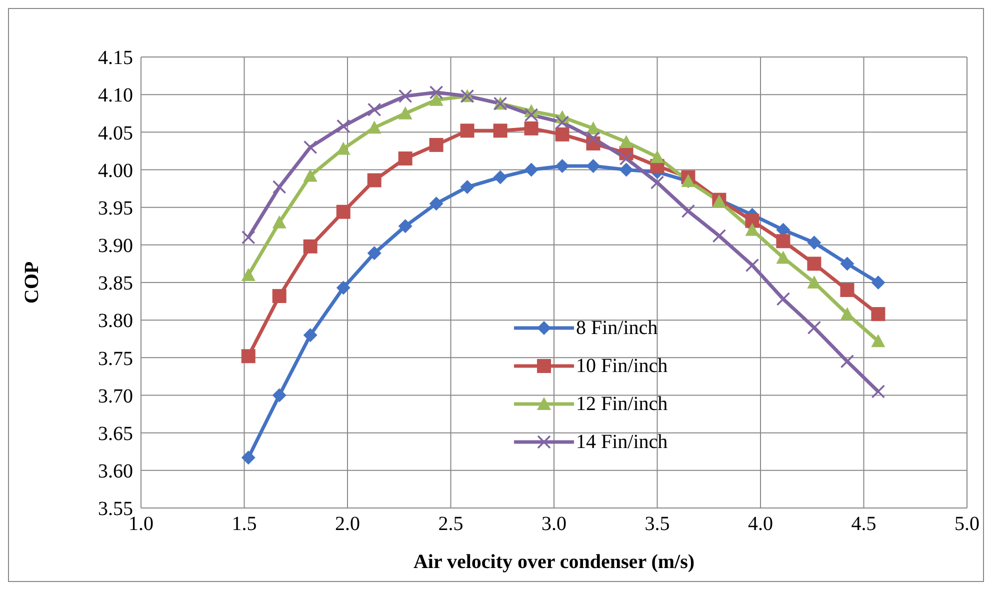 The width and height of the screenshot is (992, 590). I want to click on y-tick-label: 4.00, so click(115, 171).